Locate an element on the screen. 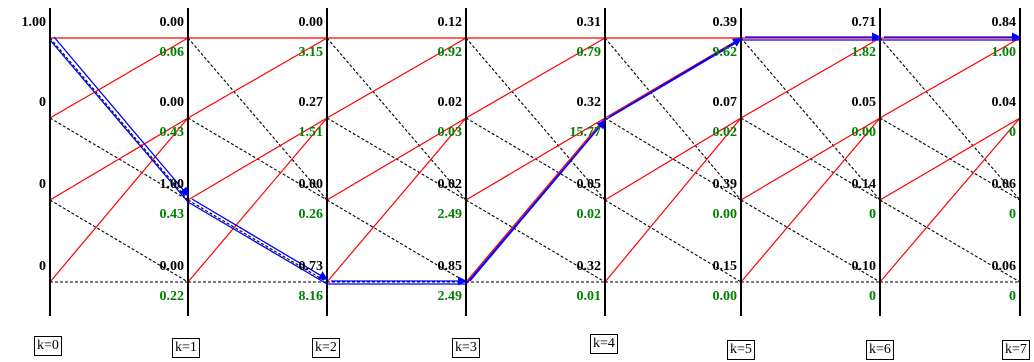 This screenshot has height=362, width=1034. stage-label: k=0 is located at coordinates (48, 346).